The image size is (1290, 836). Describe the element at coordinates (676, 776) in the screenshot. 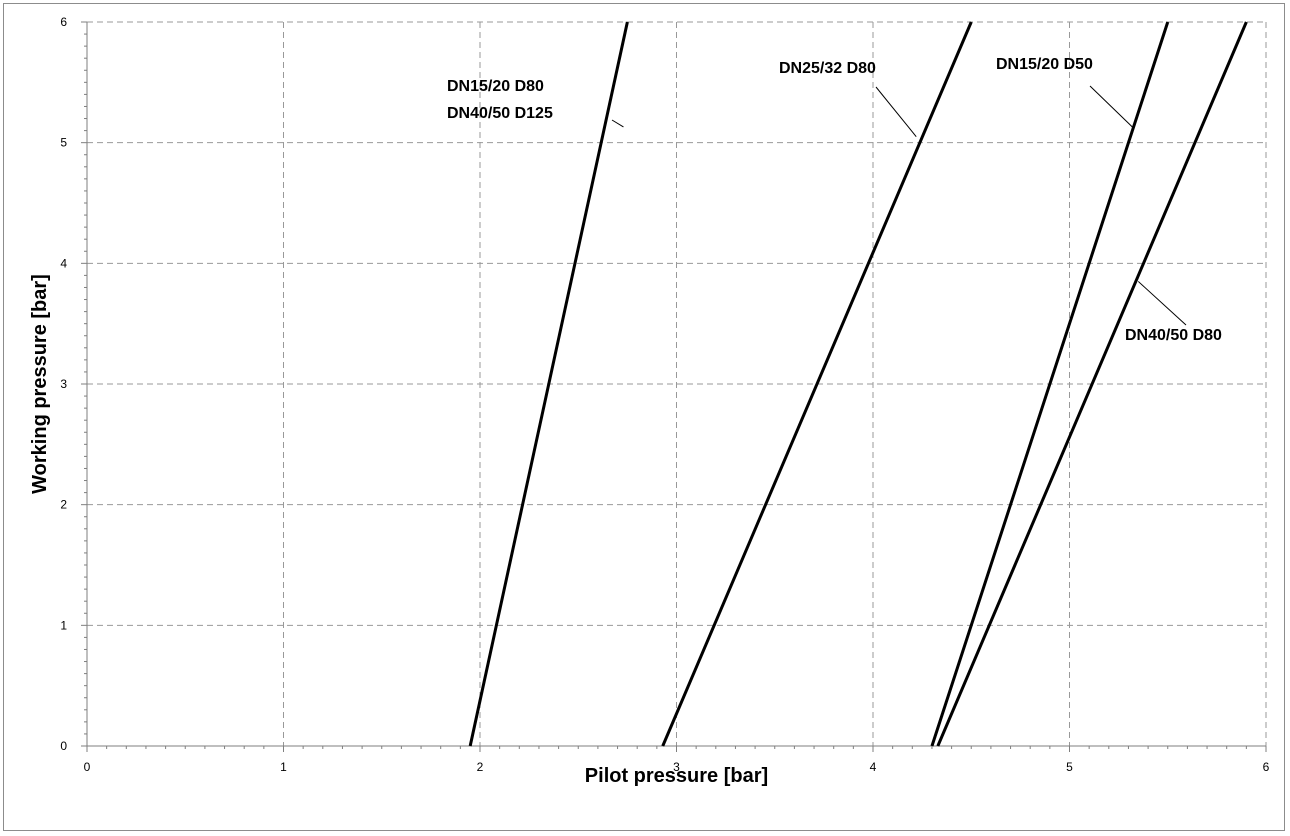

I see `x-axis-title: Pilot pressure [bar]` at that location.